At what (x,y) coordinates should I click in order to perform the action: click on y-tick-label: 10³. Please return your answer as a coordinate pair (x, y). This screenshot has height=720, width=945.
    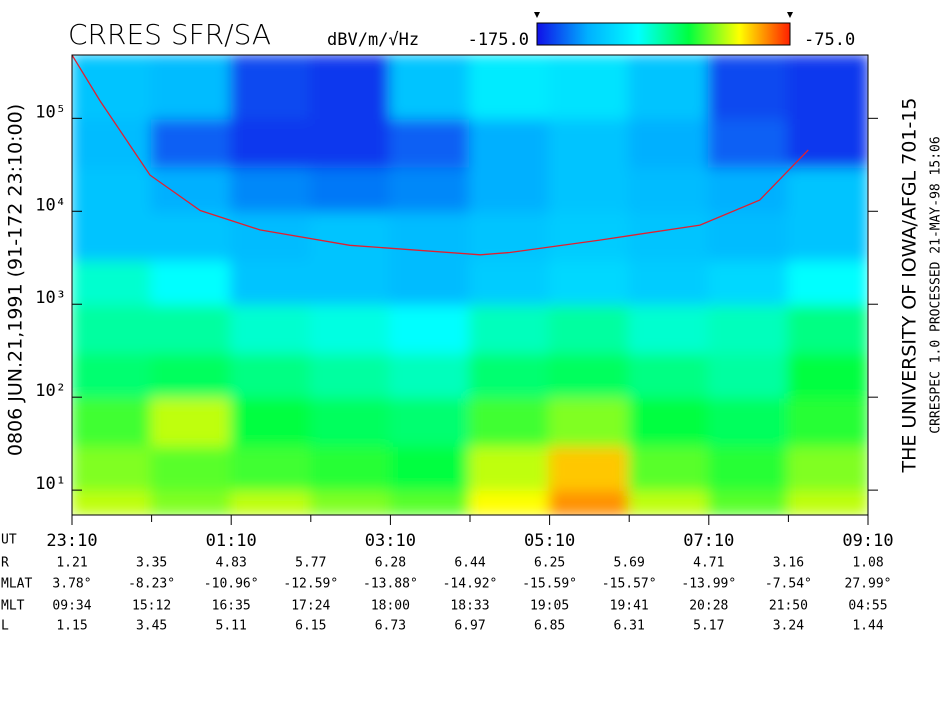
    Looking at the image, I should click on (50, 298).